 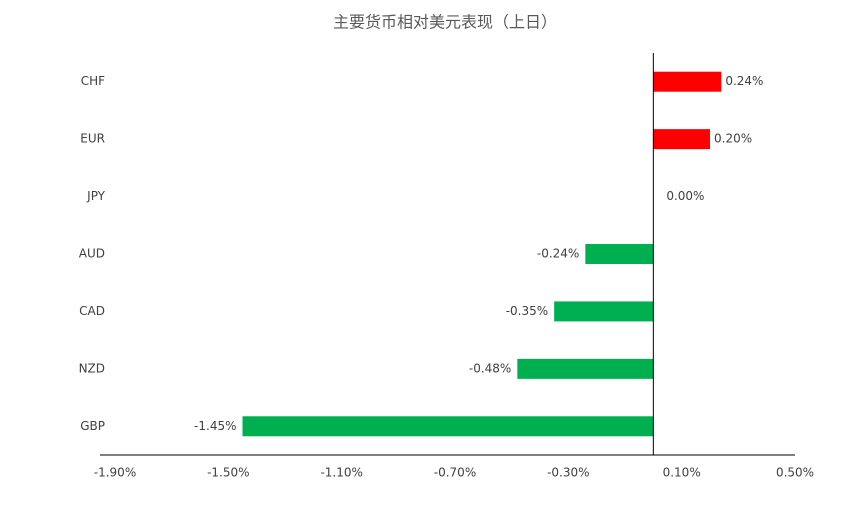 I want to click on y-tick-label: GBP, so click(x=92, y=426).